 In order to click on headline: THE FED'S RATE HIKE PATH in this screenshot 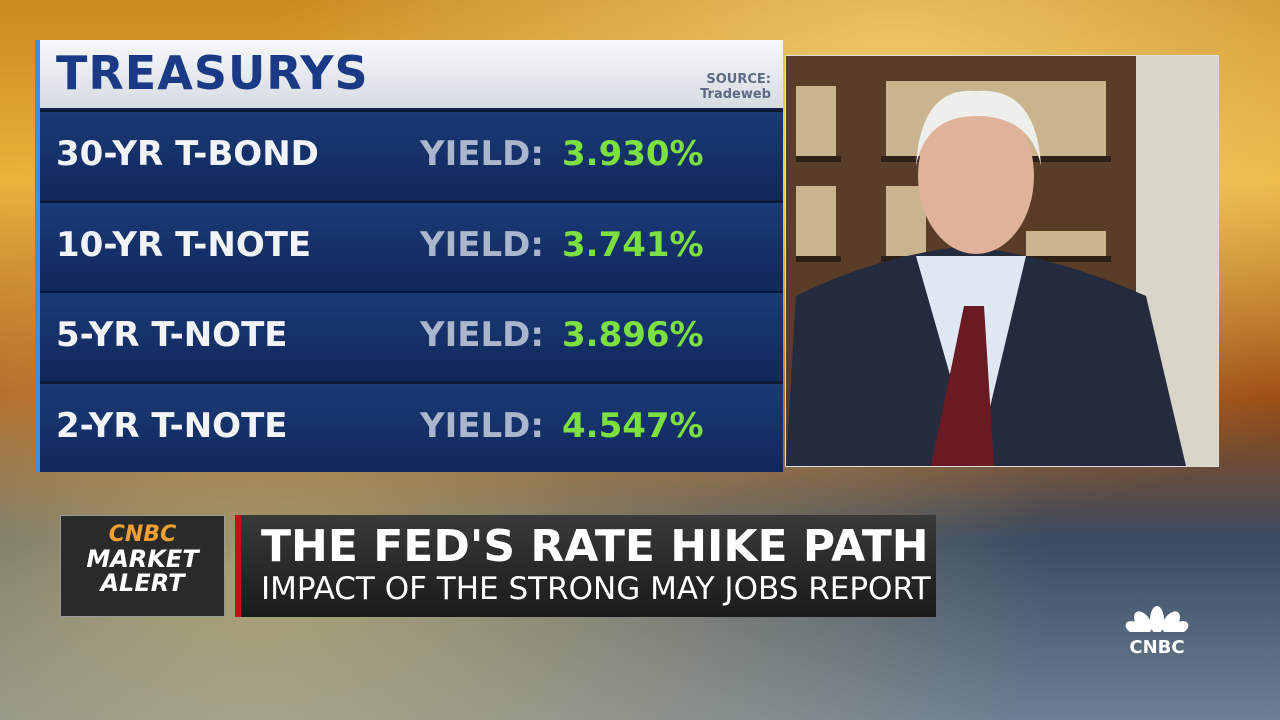, I will do `click(595, 546)`.